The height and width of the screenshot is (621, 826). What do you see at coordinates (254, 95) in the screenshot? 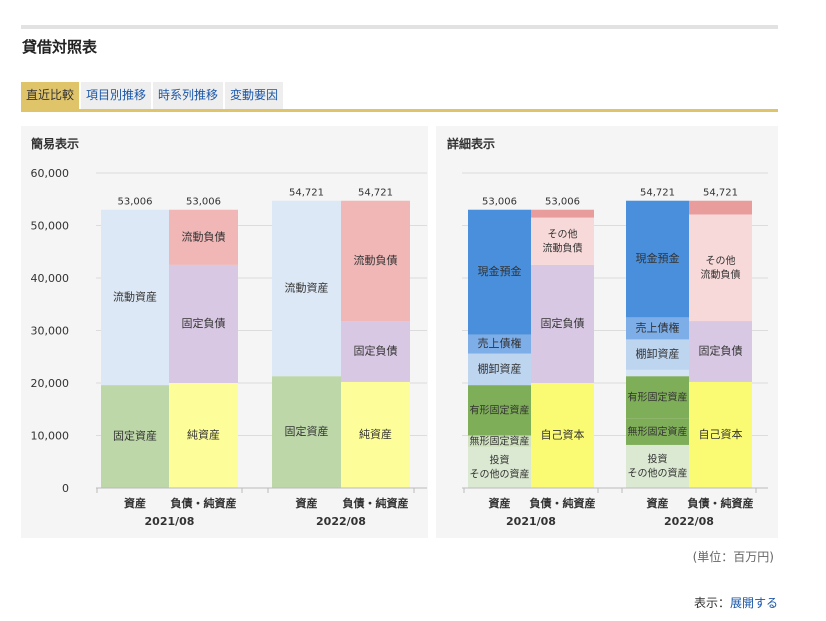
I see `tab-change-factors: 変動要因` at bounding box center [254, 95].